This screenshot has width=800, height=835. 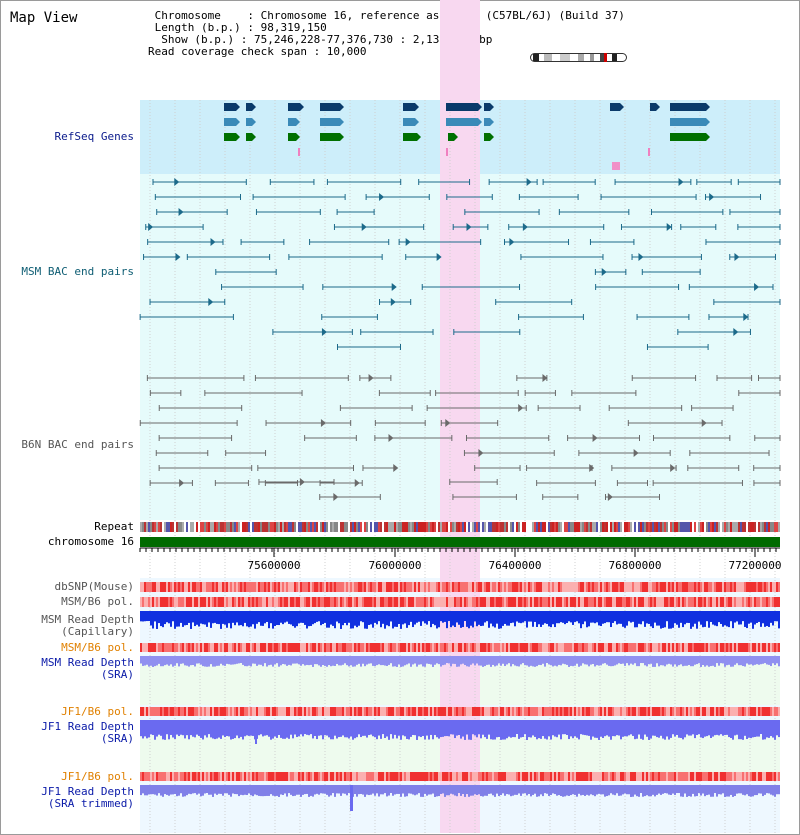 I want to click on b6n-bac-track, so click(x=460, y=437).